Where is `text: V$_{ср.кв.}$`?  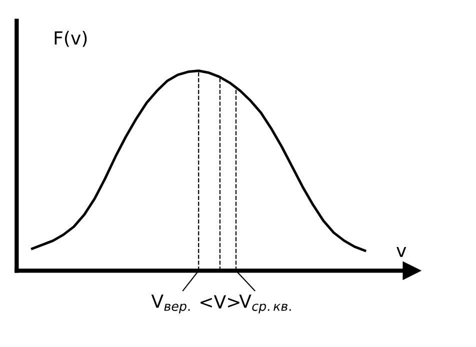 text: V$_{ср.кв.}$ is located at coordinates (265, 304).